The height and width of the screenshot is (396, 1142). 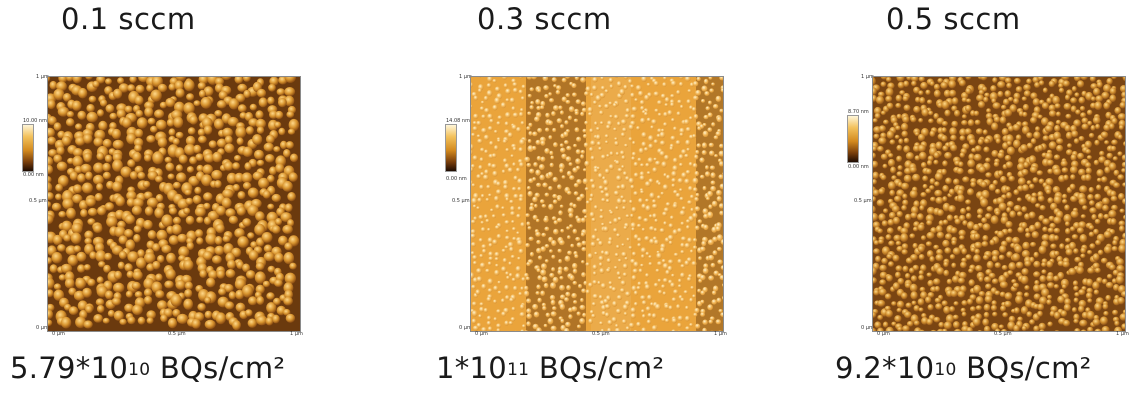 What do you see at coordinates (69, 368) in the screenshot?
I see `caption-base: 5.79*10` at bounding box center [69, 368].